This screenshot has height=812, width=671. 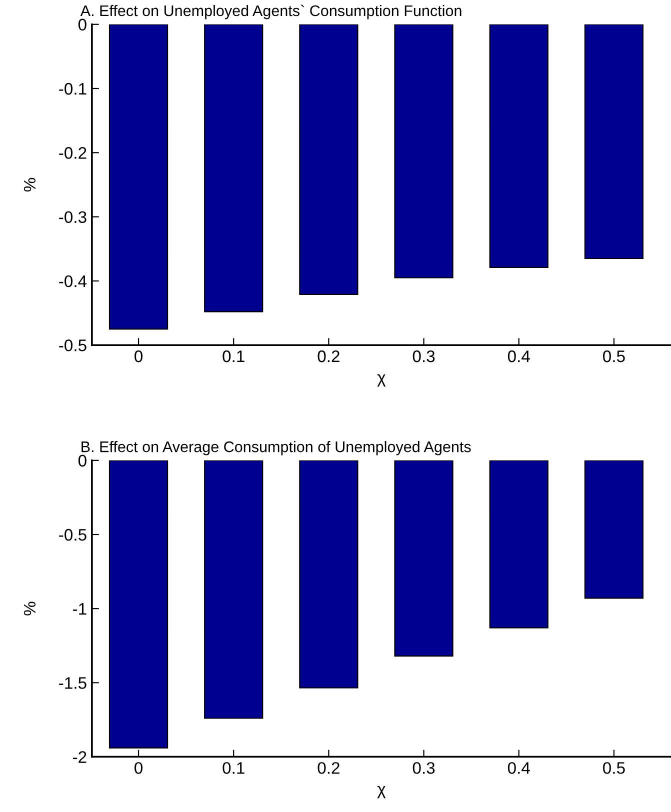 I want to click on chart-title: B. Effect on Average Consumption of Unemployed Agents, so click(x=276, y=448).